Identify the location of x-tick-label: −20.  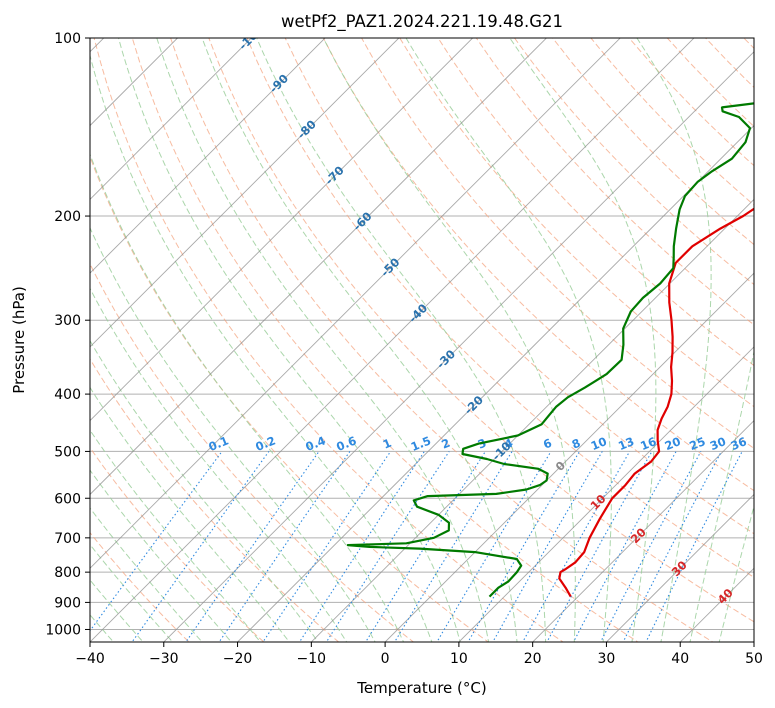
(238, 659).